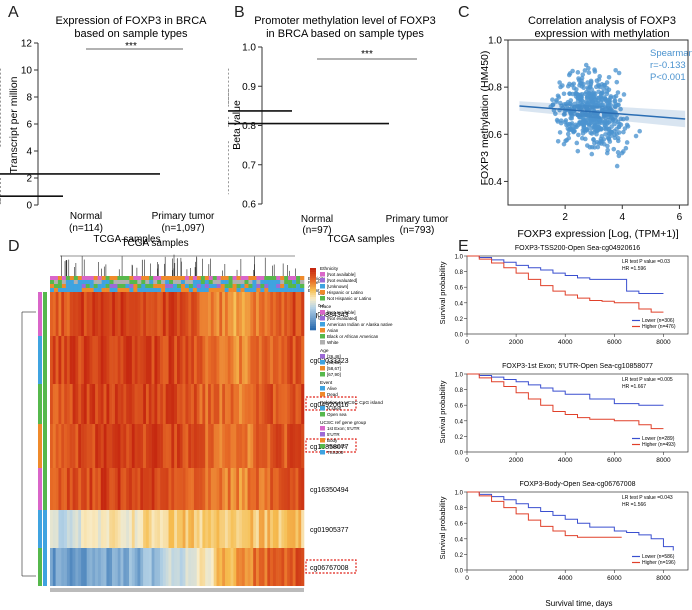 This screenshot has height=610, width=692. What do you see at coordinates (329, 405) in the screenshot?
I see `panel-d-row-label-2: cg04920616` at bounding box center [329, 405].